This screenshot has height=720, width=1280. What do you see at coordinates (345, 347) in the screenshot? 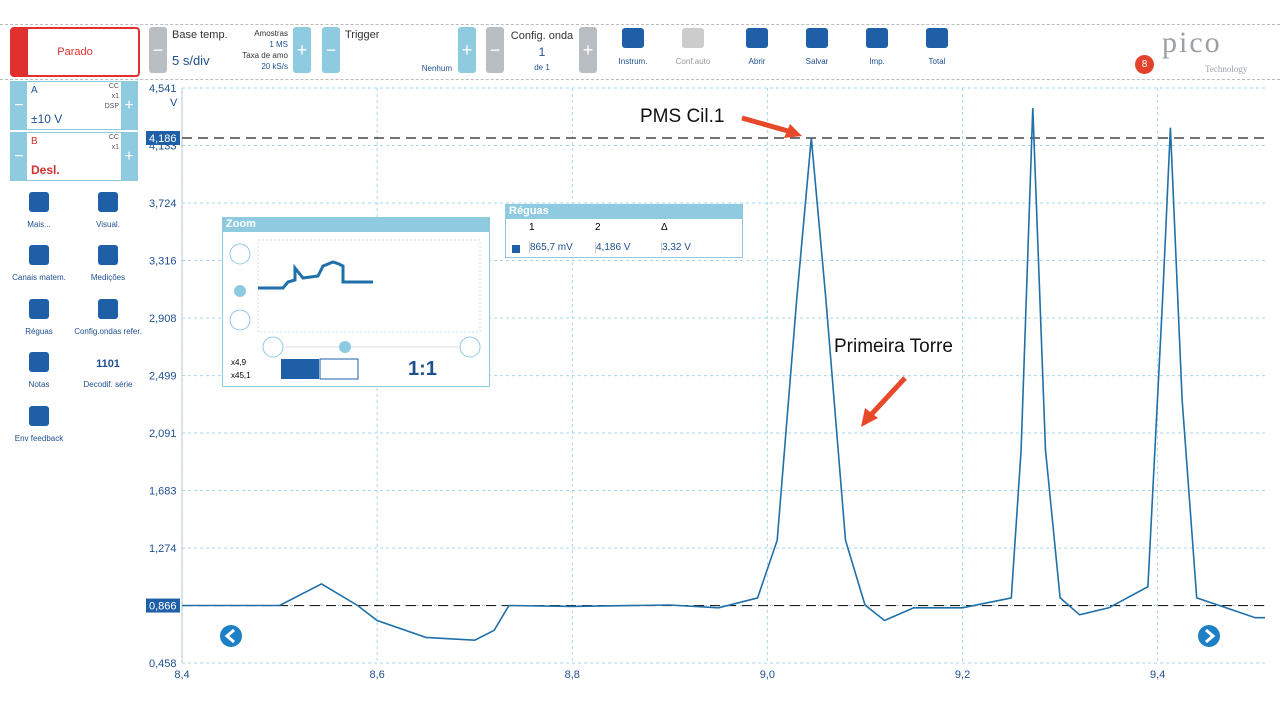
I see `zoom-x-slider` at bounding box center [345, 347].